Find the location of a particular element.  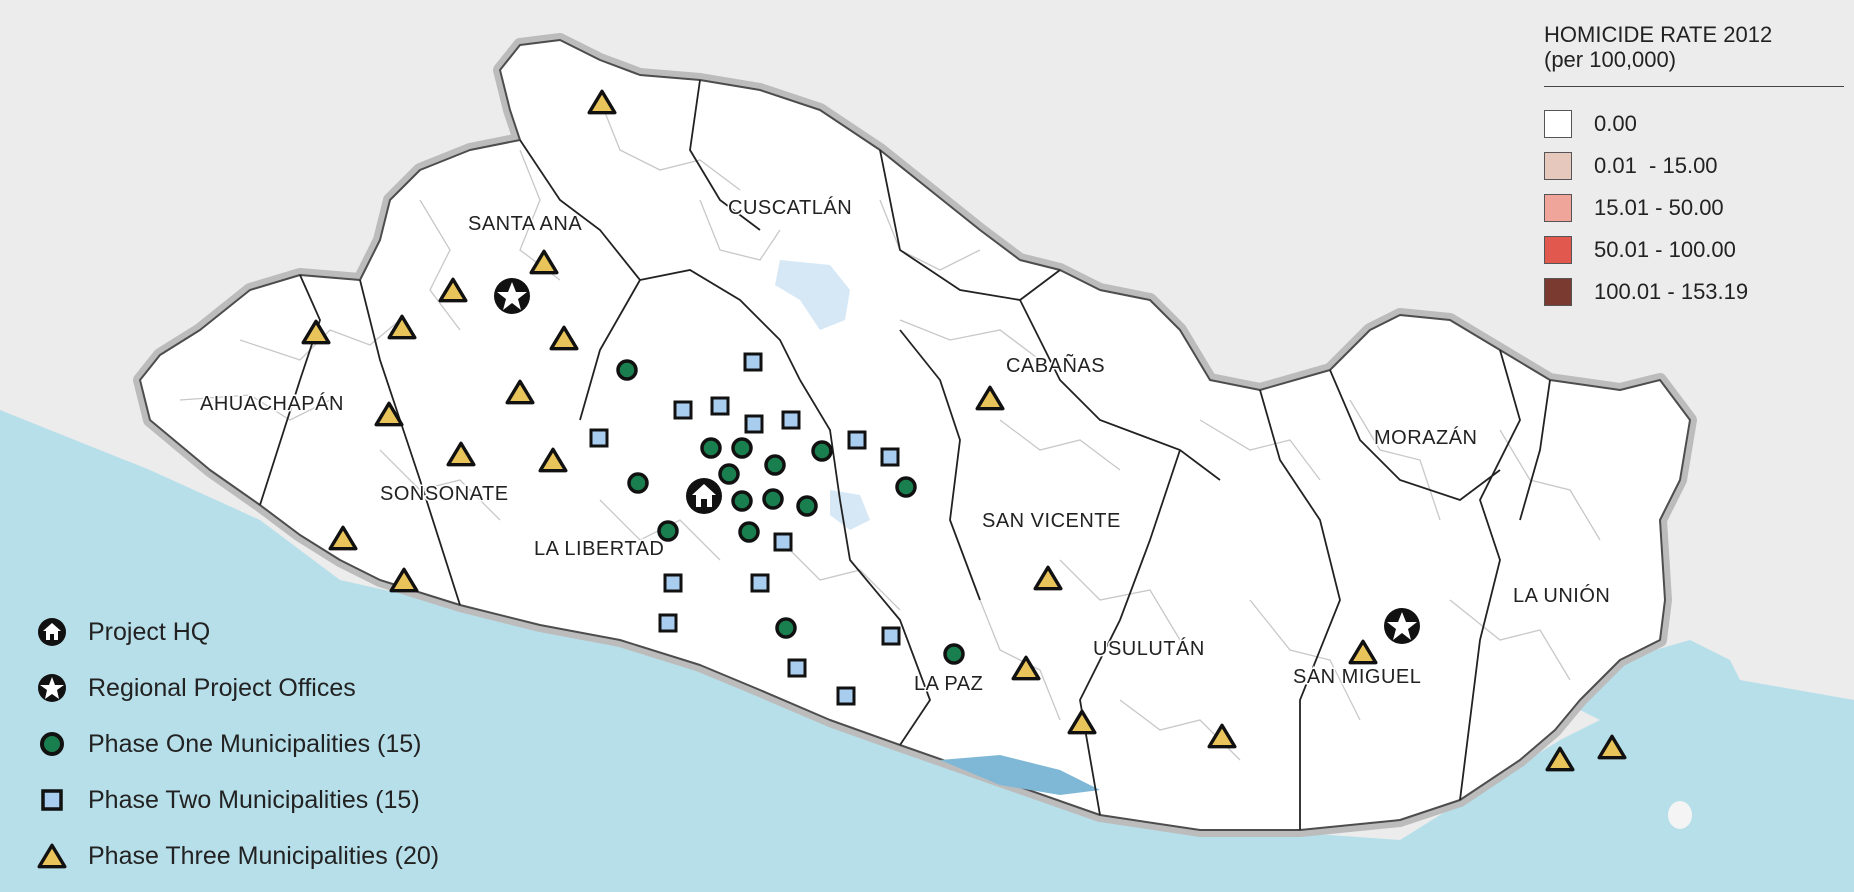

legend-item-label: Phase Three Municipalities (20) is located at coordinates (264, 855).